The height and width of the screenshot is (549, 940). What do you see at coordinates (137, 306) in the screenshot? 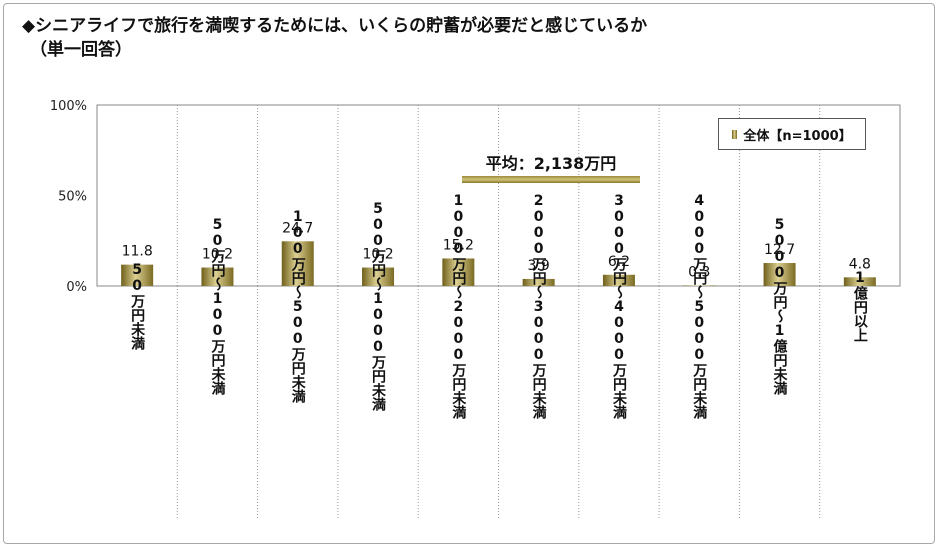
I see `category-label: 50万円未満` at bounding box center [137, 306].